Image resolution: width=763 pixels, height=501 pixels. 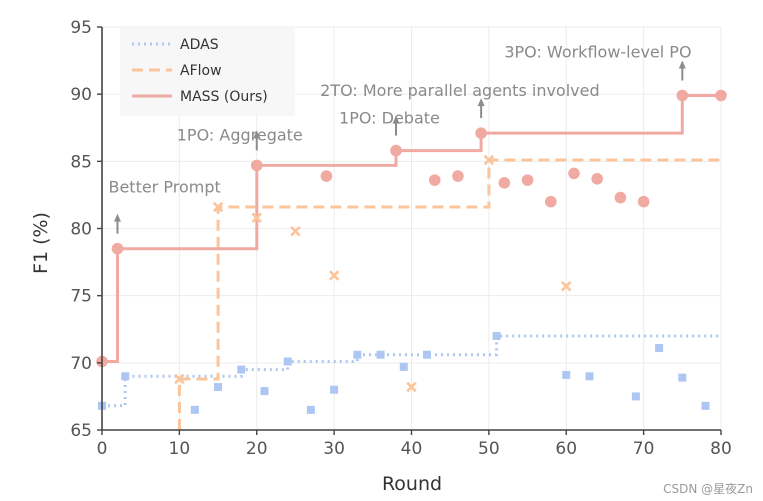 What do you see at coordinates (412, 484) in the screenshot?
I see `x-axis-label: Round` at bounding box center [412, 484].